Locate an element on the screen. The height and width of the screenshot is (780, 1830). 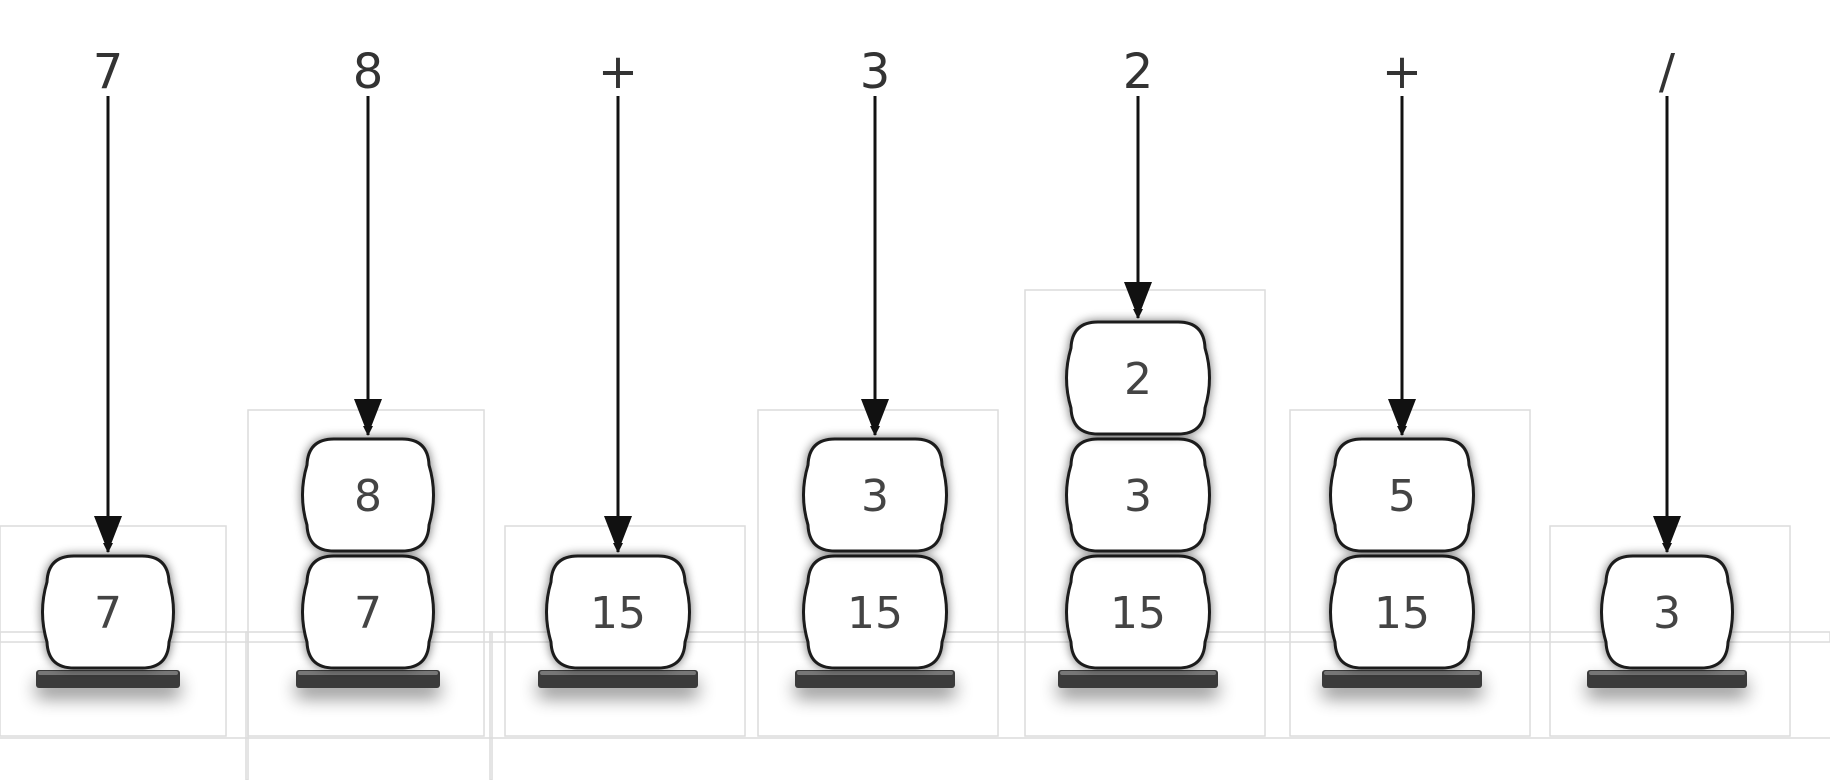
stack-cell: 5 is located at coordinates (1402, 495).